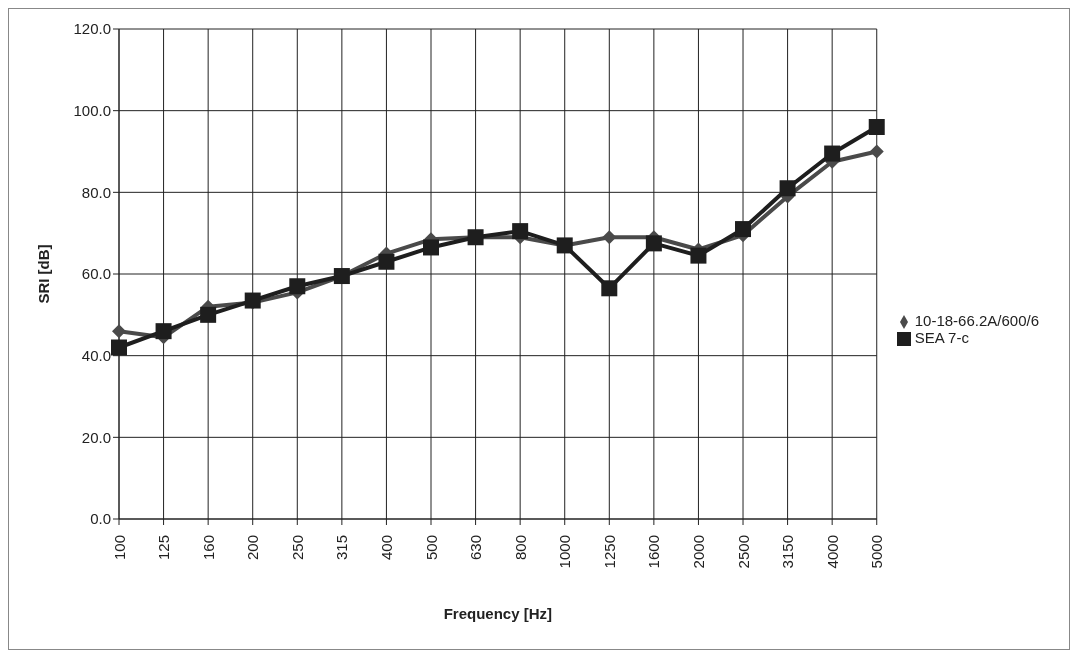 Image resolution: width=1085 pixels, height=668 pixels. What do you see at coordinates (476, 548) in the screenshot?
I see `x-tick-label: 630` at bounding box center [476, 548].